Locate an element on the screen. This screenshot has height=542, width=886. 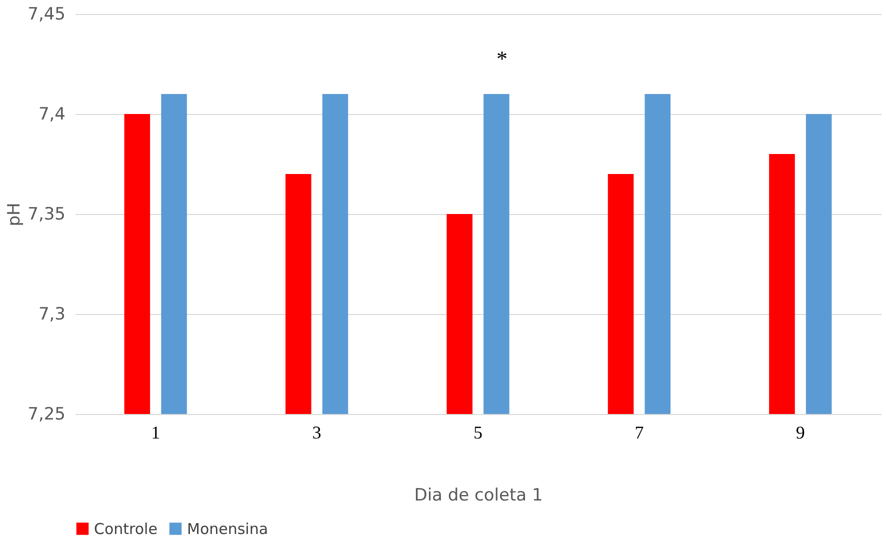
annotation: * is located at coordinates (502, 58).